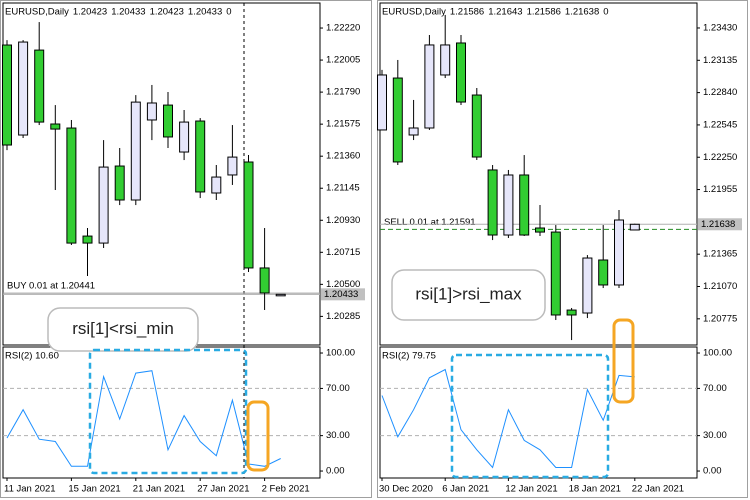 The image size is (750, 500). I want to click on annotation: rsi[1]<rsi_min, so click(123, 328).